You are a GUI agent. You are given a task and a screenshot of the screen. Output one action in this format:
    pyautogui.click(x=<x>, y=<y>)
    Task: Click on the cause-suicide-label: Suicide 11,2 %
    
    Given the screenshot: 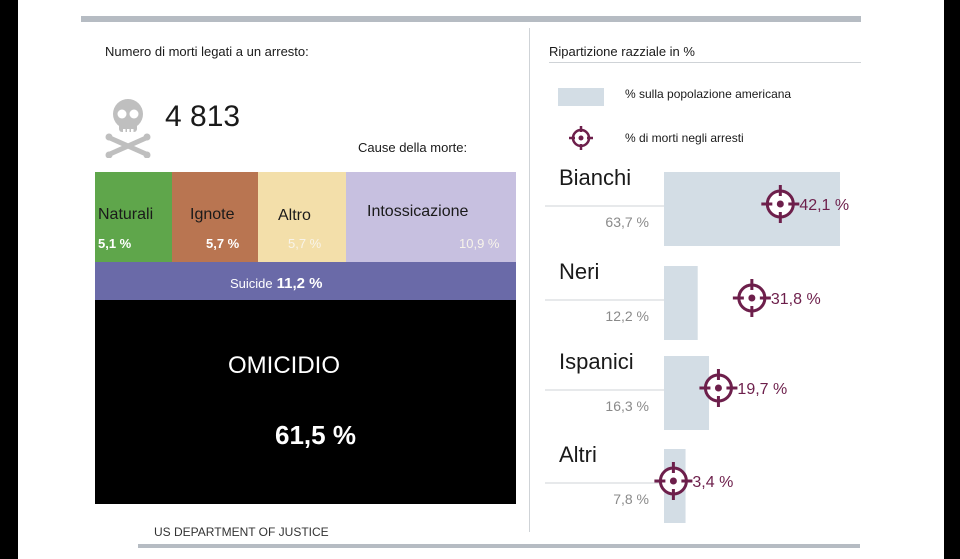 What is the action you would take?
    pyautogui.click(x=276, y=283)
    